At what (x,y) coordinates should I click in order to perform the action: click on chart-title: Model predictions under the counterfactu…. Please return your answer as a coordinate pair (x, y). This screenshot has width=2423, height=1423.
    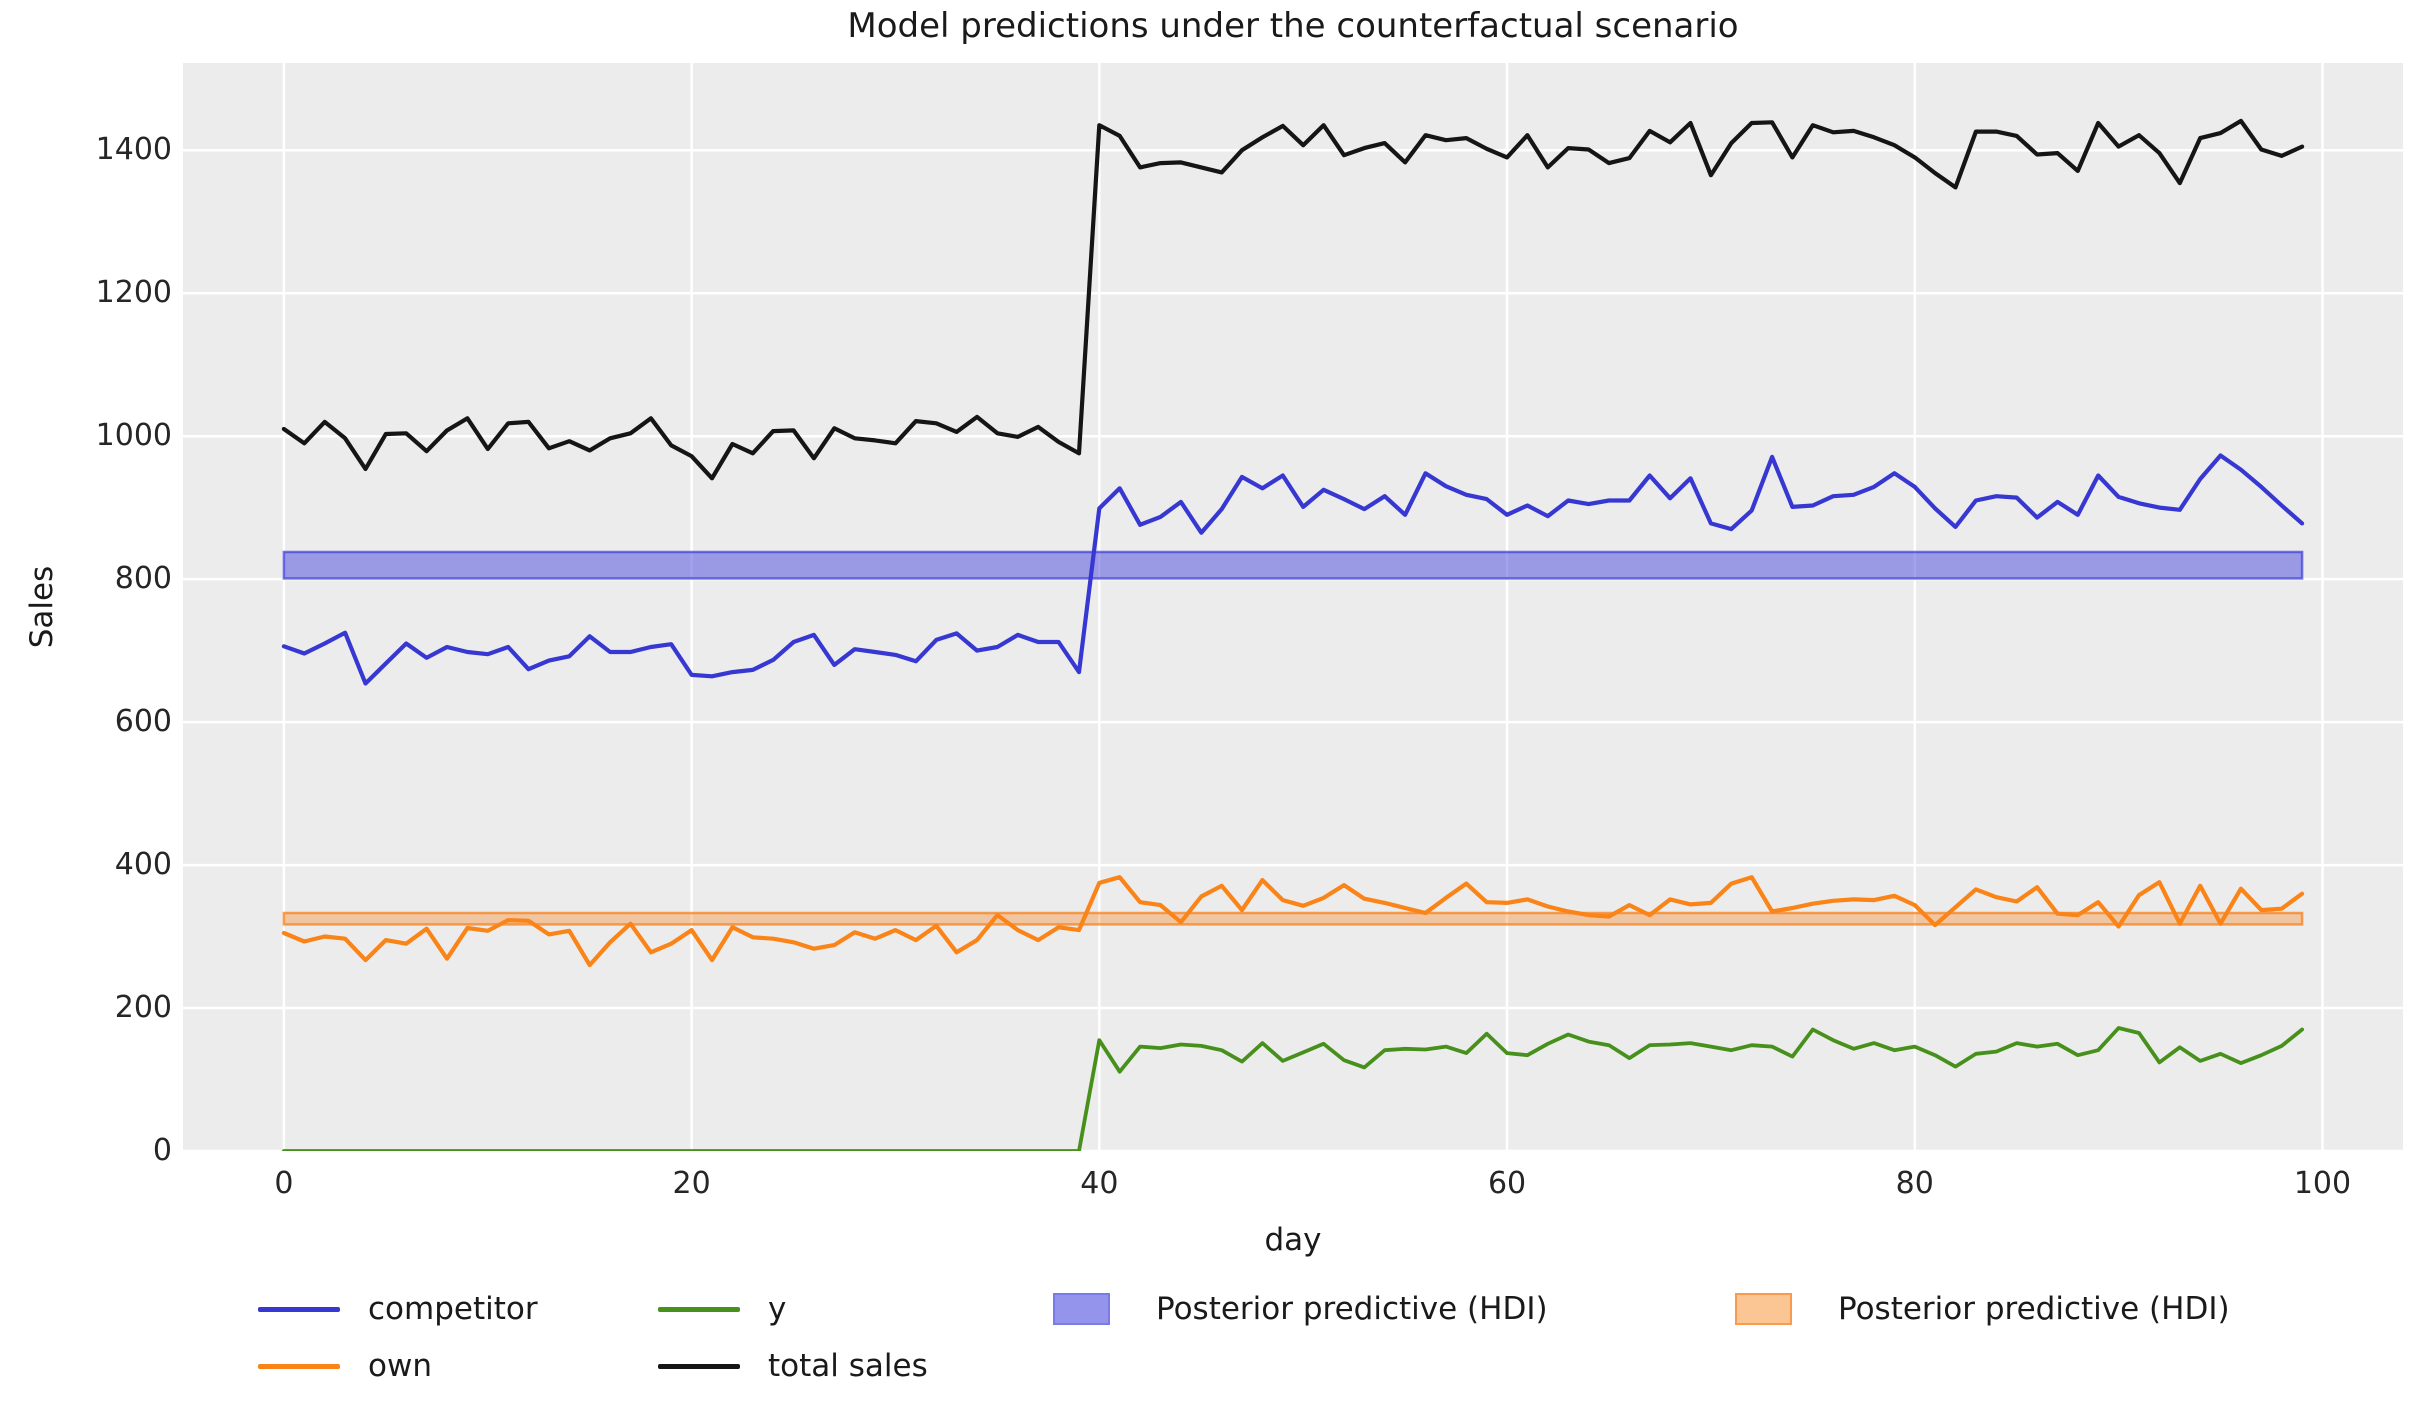
    Looking at the image, I should click on (1293, 26).